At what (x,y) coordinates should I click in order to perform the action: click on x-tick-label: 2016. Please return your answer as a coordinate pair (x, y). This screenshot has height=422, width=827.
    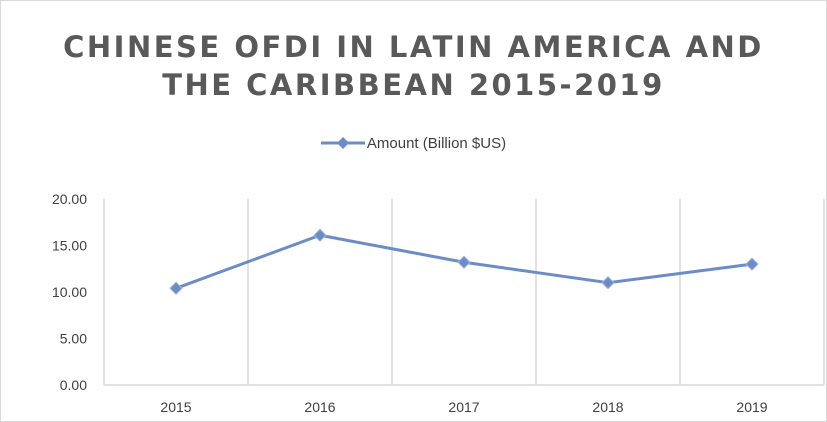
    Looking at the image, I should click on (319, 407).